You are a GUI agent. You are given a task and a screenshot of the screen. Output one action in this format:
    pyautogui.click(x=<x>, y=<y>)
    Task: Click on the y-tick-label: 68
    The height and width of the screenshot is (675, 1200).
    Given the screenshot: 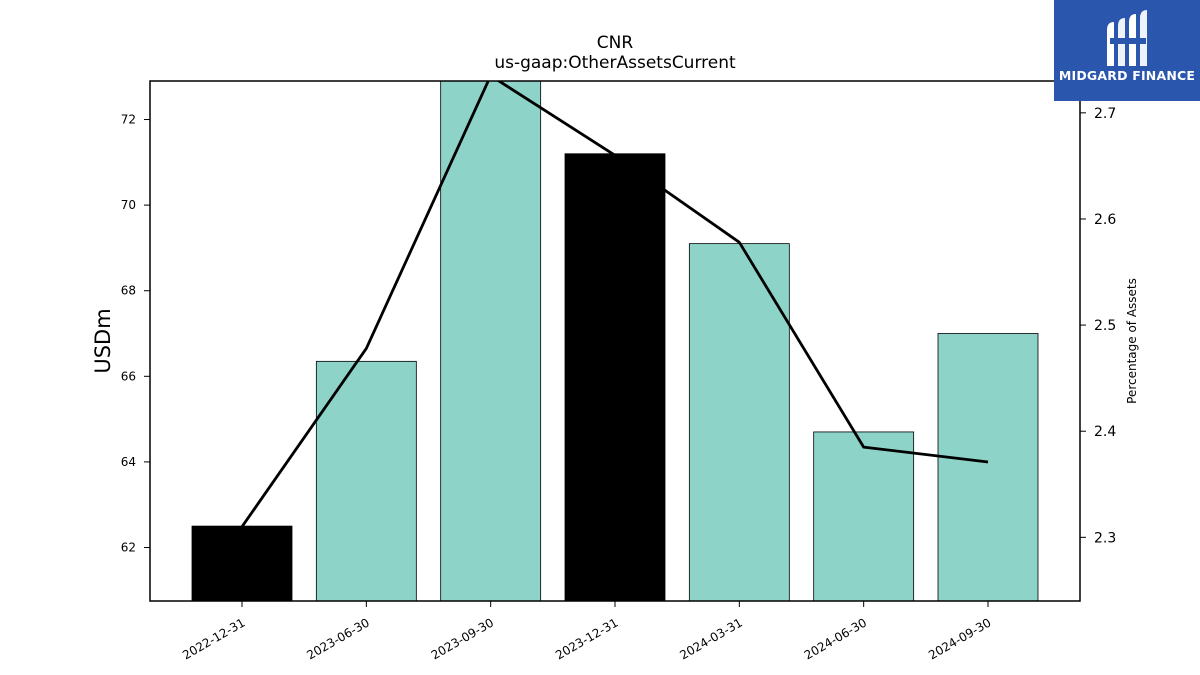 What is the action you would take?
    pyautogui.click(x=128, y=291)
    